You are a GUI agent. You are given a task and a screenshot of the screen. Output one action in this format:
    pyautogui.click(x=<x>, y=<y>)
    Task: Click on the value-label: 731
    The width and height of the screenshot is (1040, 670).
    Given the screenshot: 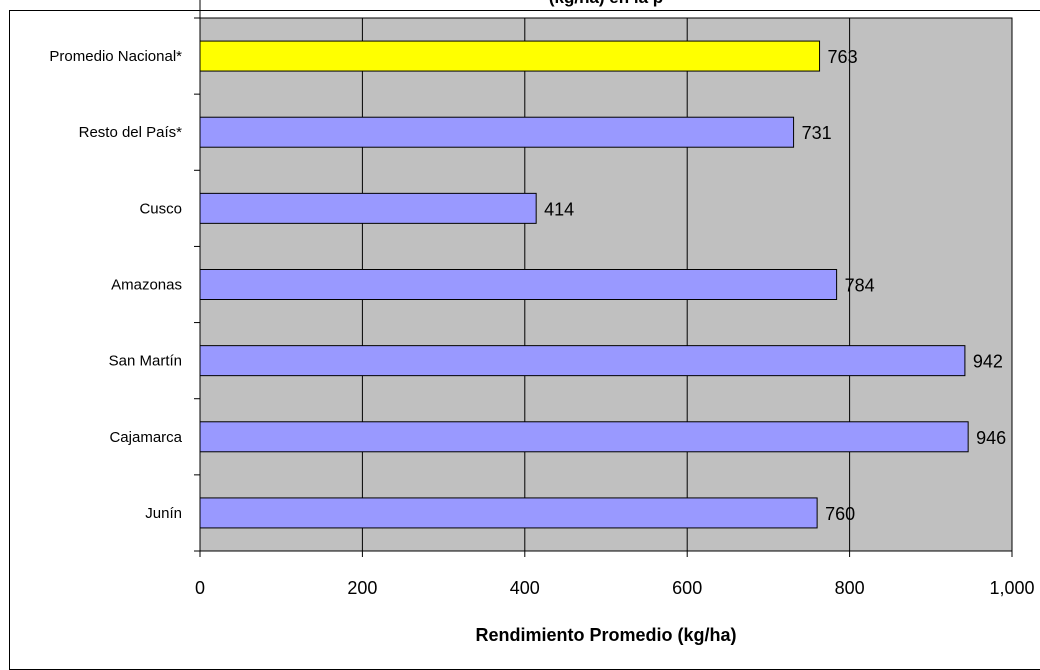 What is the action you would take?
    pyautogui.click(x=817, y=133)
    